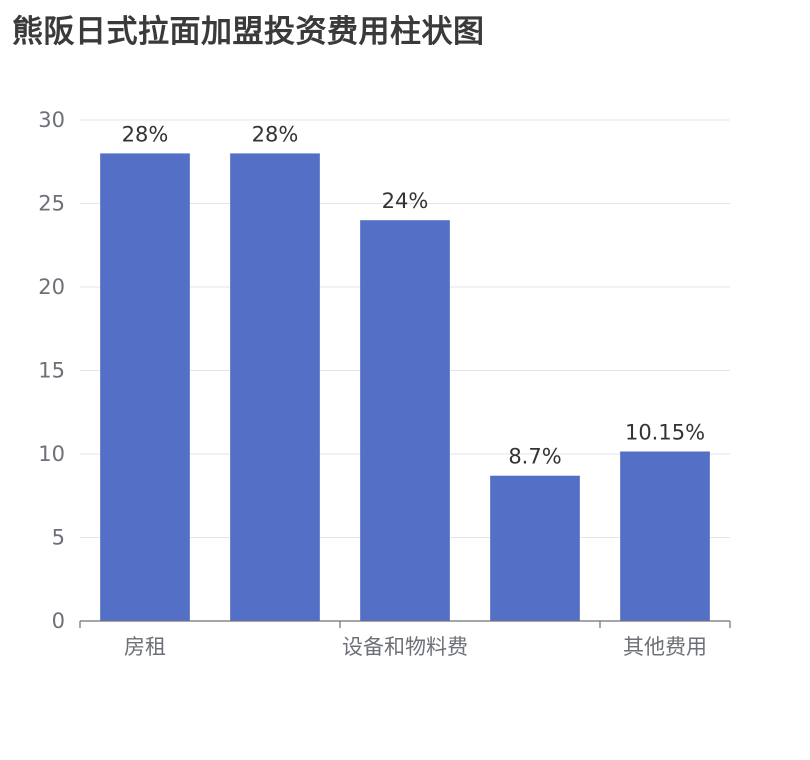  Describe the element at coordinates (58, 621) in the screenshot. I see `y-tick-label: 0` at that location.